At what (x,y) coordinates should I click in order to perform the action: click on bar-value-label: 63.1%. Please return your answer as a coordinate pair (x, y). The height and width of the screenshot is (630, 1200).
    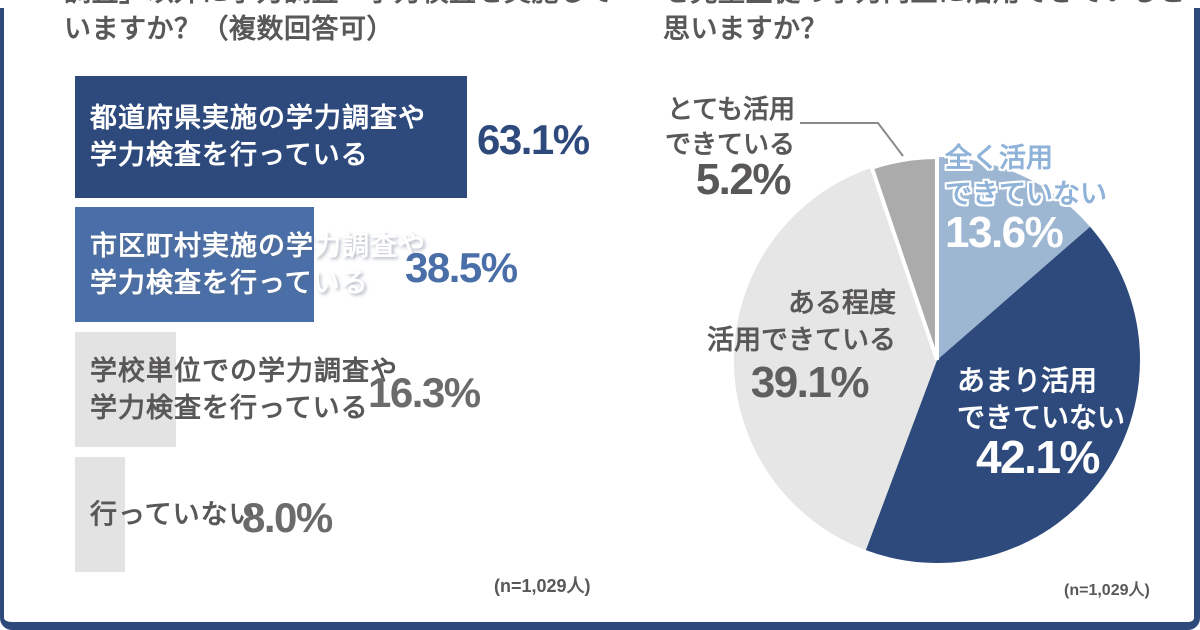
    Looking at the image, I should click on (533, 139).